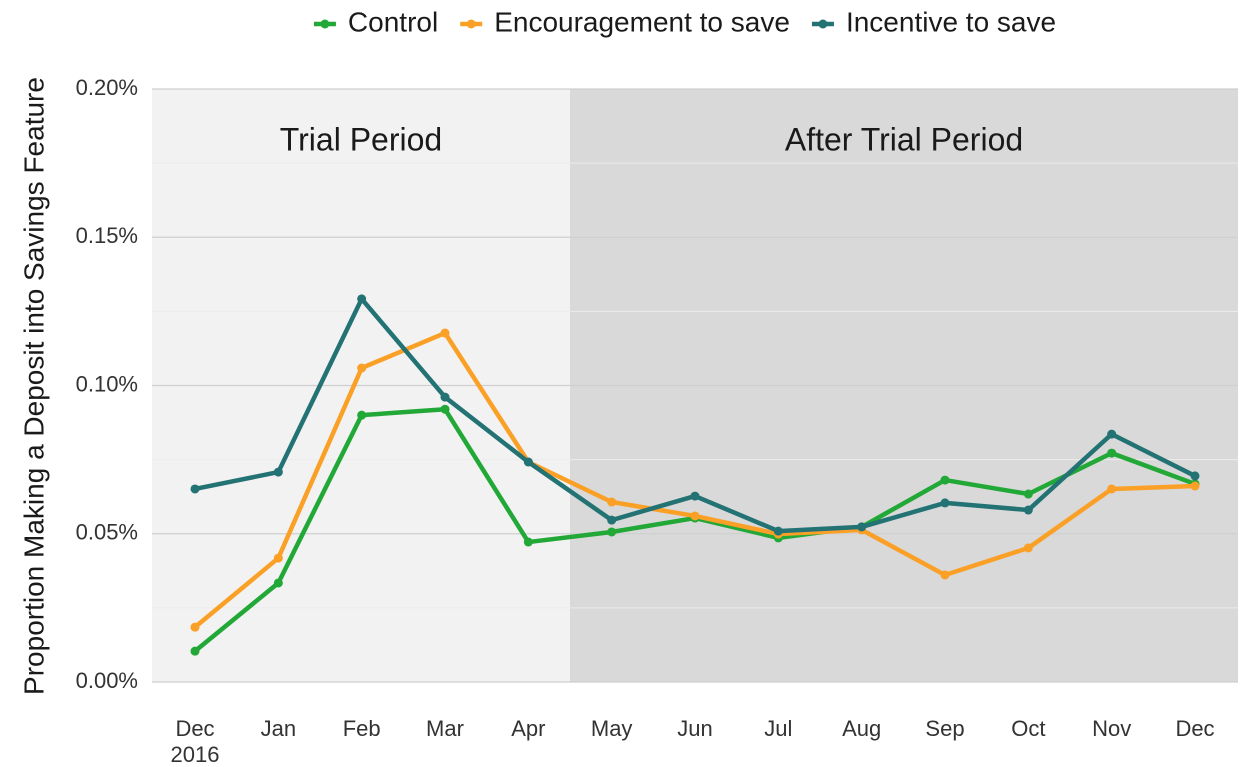  Describe the element at coordinates (944, 728) in the screenshot. I see `x-tick-label: Sep` at that location.